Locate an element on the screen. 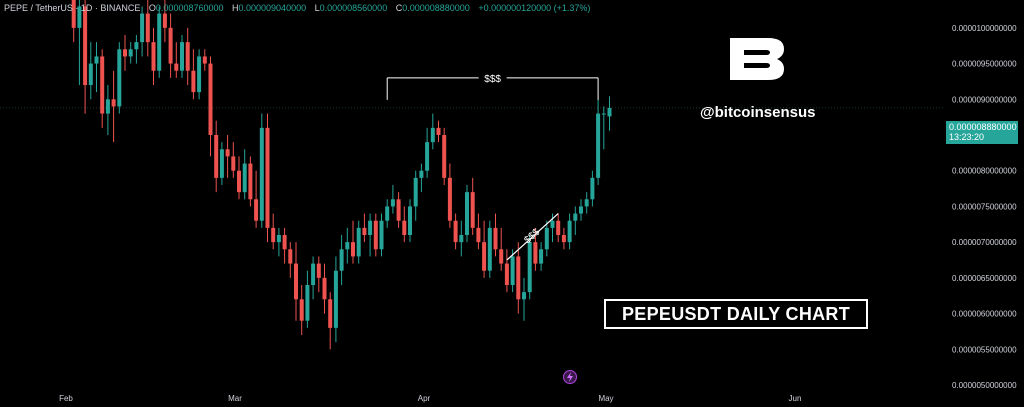 This screenshot has width=1024, height=407. chart-title: PEPEUSDT DAILY CHART is located at coordinates (736, 314).